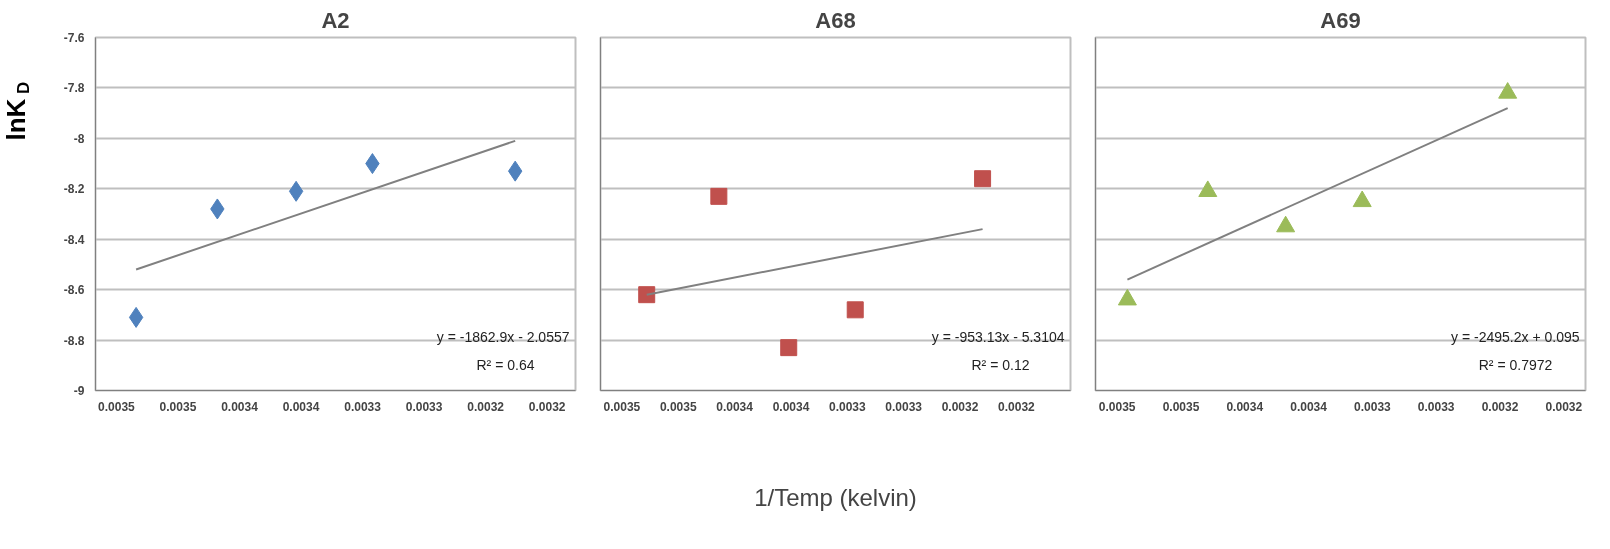  Describe the element at coordinates (74, 189) in the screenshot. I see `y-tick-label: -8.2` at that location.